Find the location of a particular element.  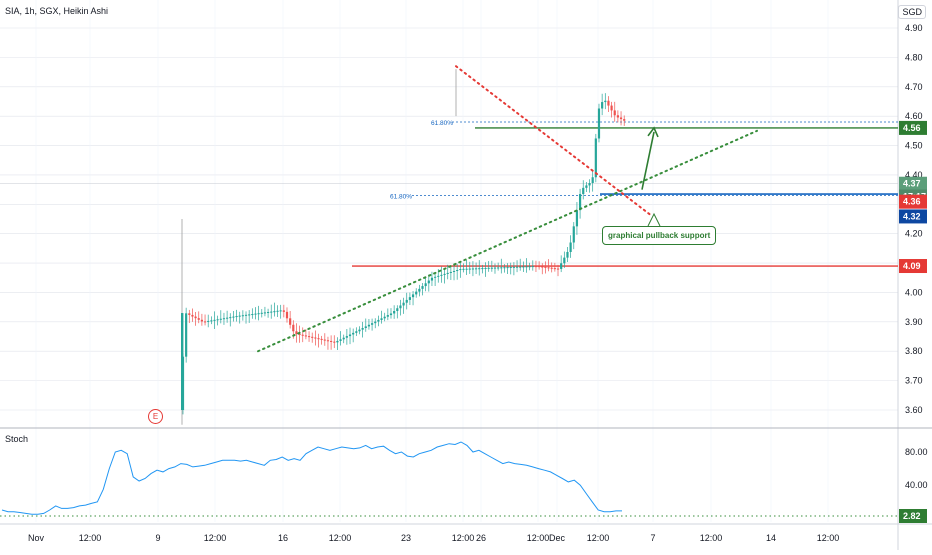

x-tick-label: 14 is located at coordinates (771, 538).